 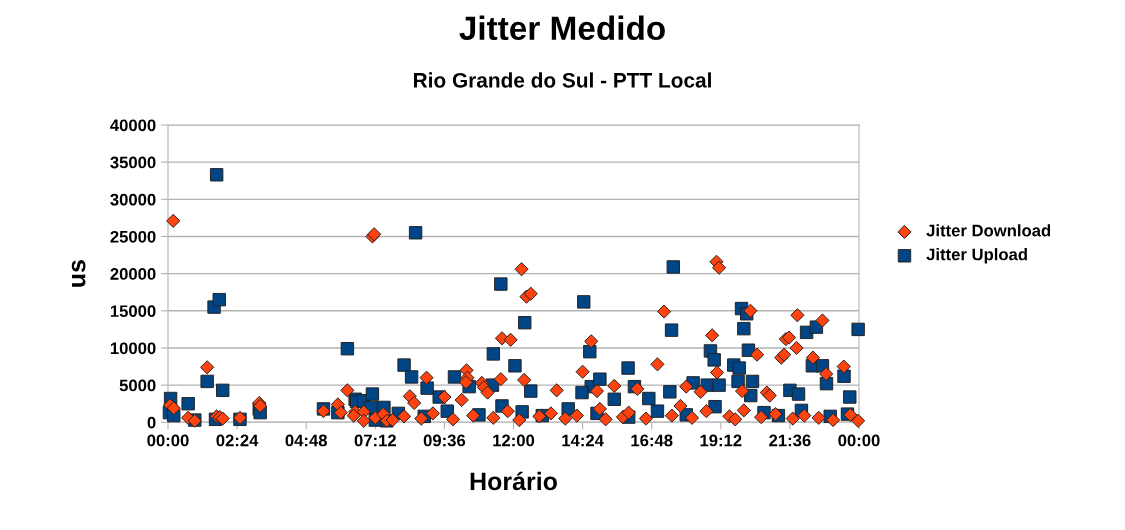 What do you see at coordinates (375, 440) in the screenshot?
I see `x-tick-label: 07:12` at bounding box center [375, 440].